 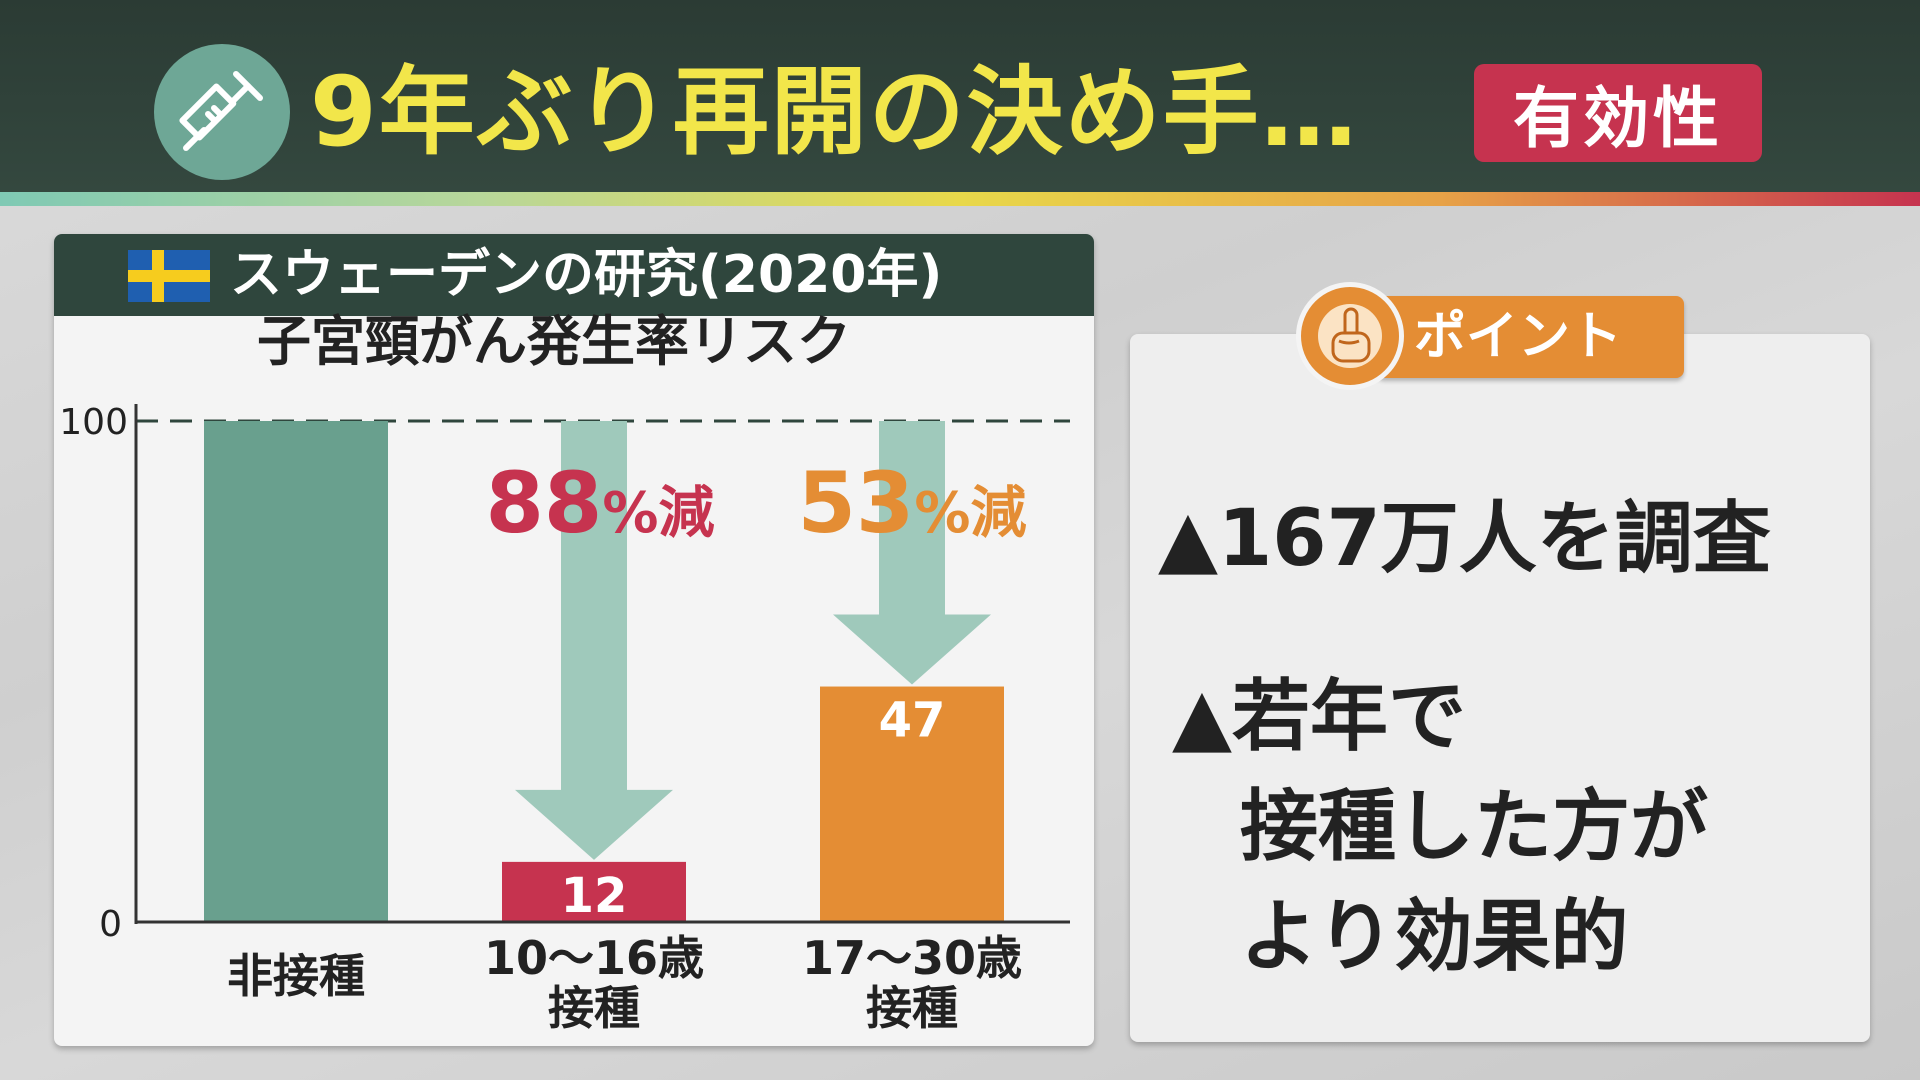 What do you see at coordinates (110, 924) in the screenshot?
I see `y-tick-label-0: 0` at bounding box center [110, 924].